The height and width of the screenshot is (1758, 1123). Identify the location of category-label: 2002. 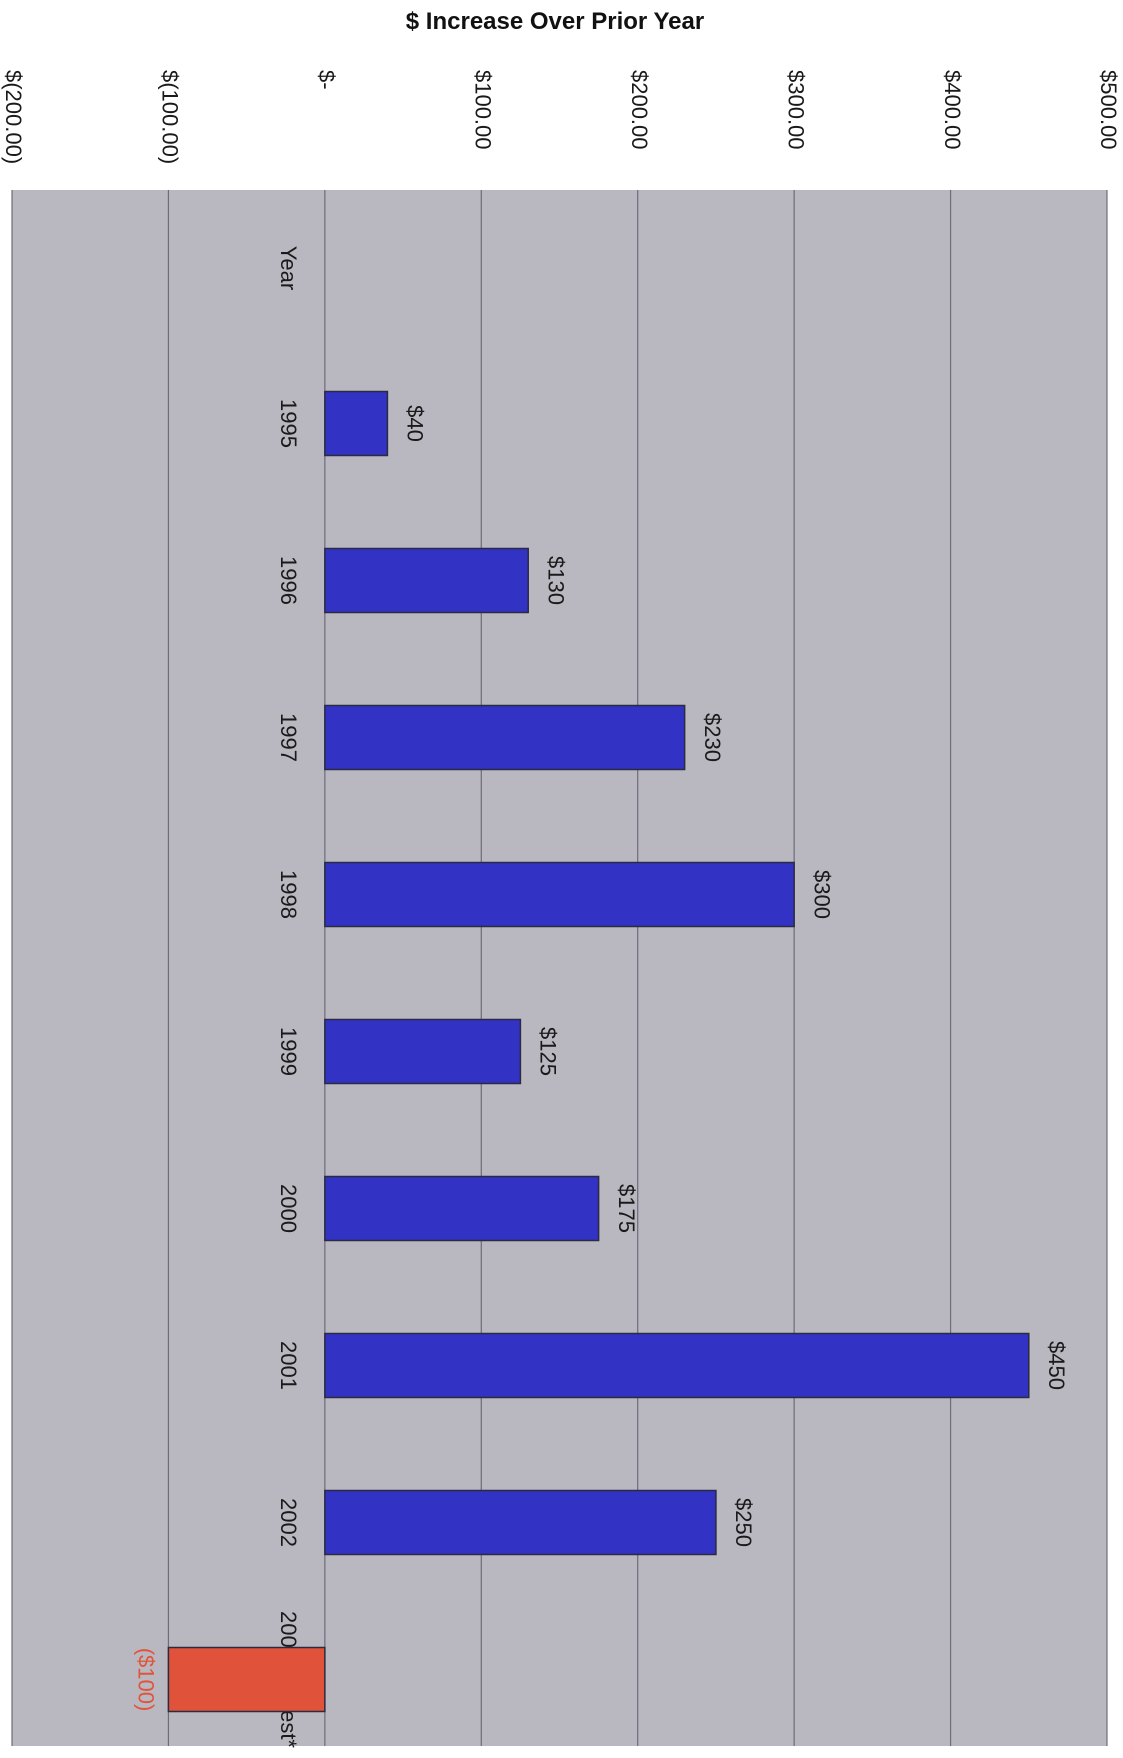
(288, 1522).